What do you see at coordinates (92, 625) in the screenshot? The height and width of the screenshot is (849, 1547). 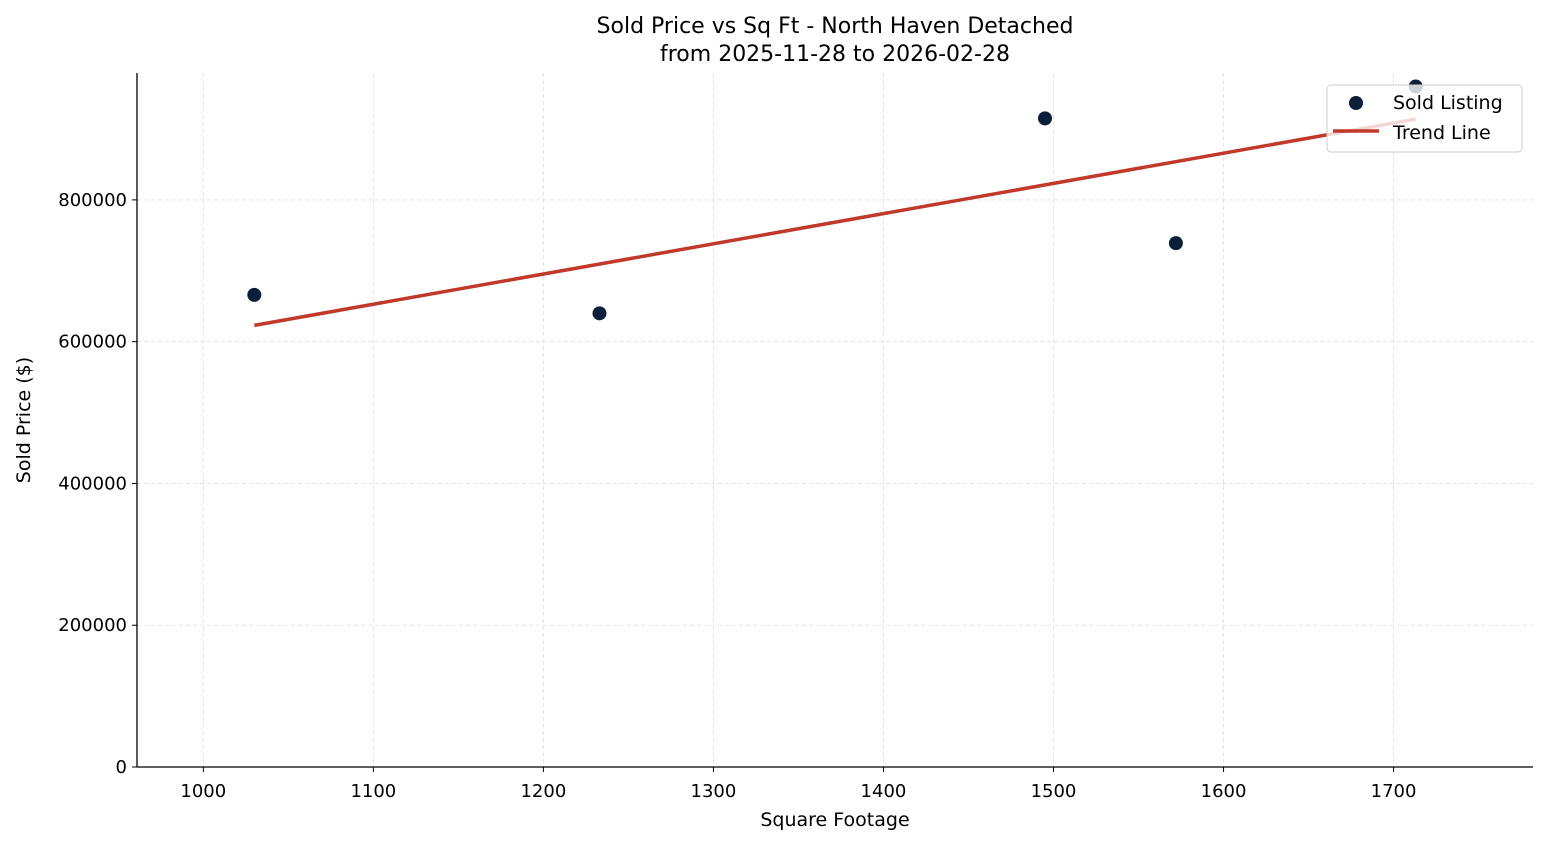 I see `y-tick-label: 200000` at bounding box center [92, 625].